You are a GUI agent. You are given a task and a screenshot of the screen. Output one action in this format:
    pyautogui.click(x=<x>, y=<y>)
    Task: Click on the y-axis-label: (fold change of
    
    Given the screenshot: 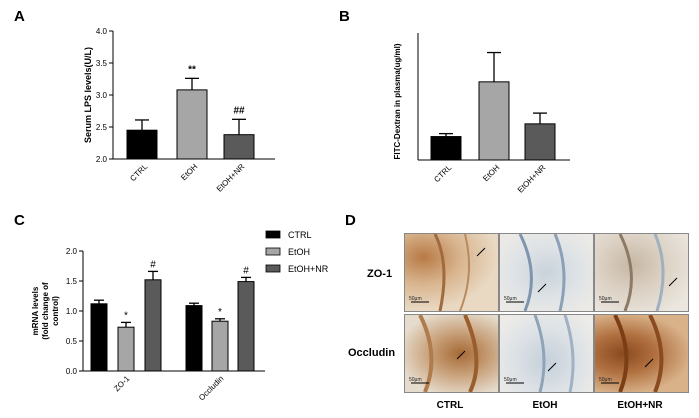 What is the action you would take?
    pyautogui.click(x=45, y=311)
    